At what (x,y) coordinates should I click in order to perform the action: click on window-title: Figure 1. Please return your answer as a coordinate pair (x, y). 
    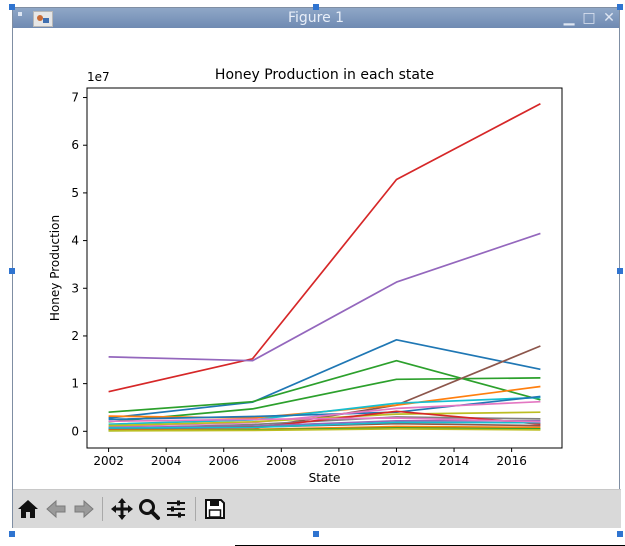
    Looking at the image, I should click on (316, 18).